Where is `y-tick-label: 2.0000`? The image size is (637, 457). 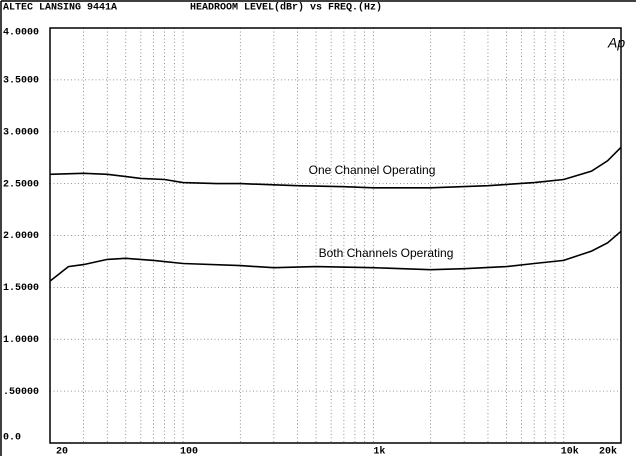 y-tick-label: 2.0000 is located at coordinates (21, 236).